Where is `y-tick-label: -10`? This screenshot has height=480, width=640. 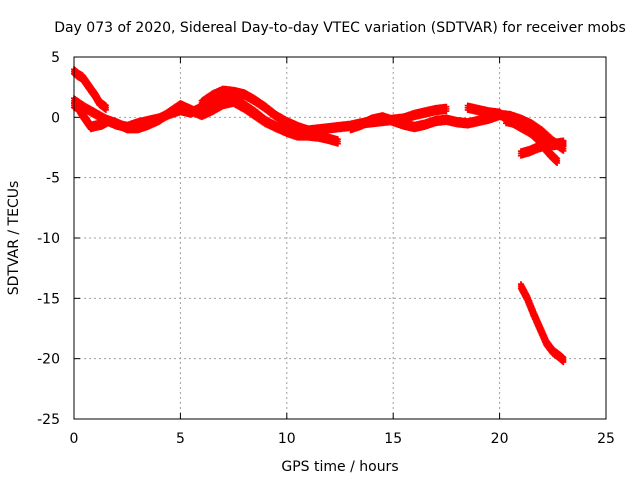
y-tick-label: -10 is located at coordinates (48, 239).